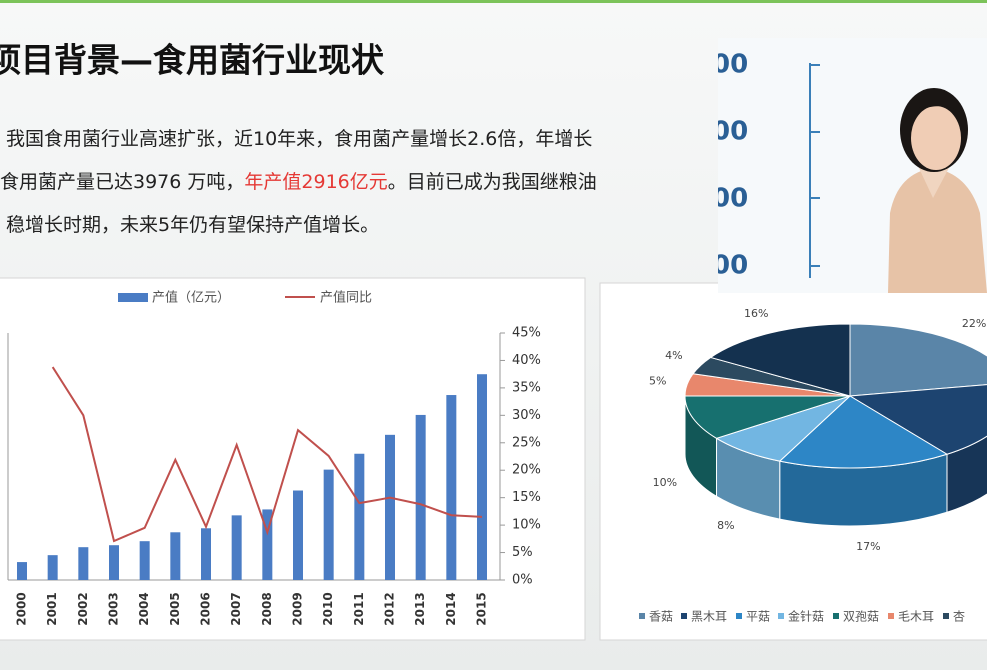  I want to click on y2-tick-label: 40%, so click(526, 360).